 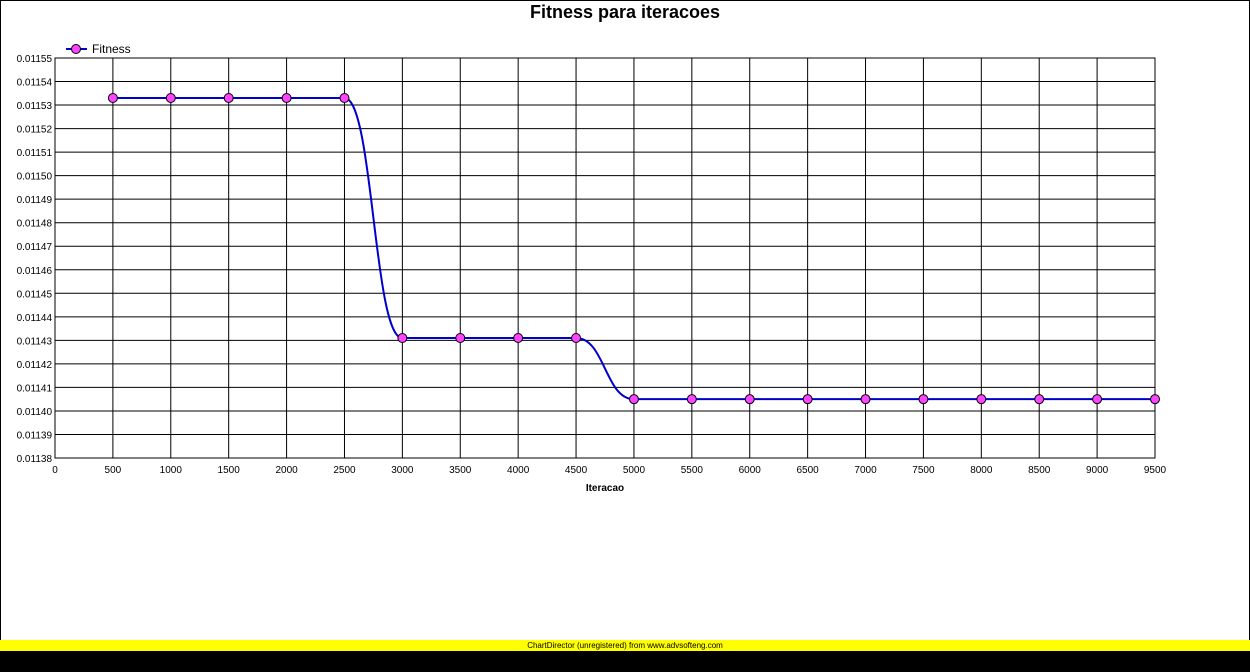 What do you see at coordinates (35, 294) in the screenshot?
I see `y-tick-label: 0.01145` at bounding box center [35, 294].